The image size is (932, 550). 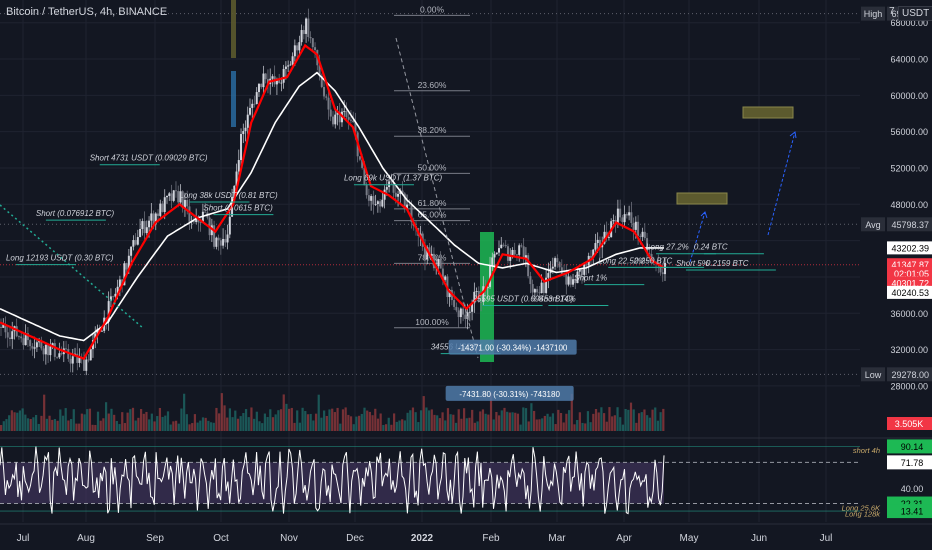 I want to click on price-axis-label: 56000.00, so click(x=909, y=132).